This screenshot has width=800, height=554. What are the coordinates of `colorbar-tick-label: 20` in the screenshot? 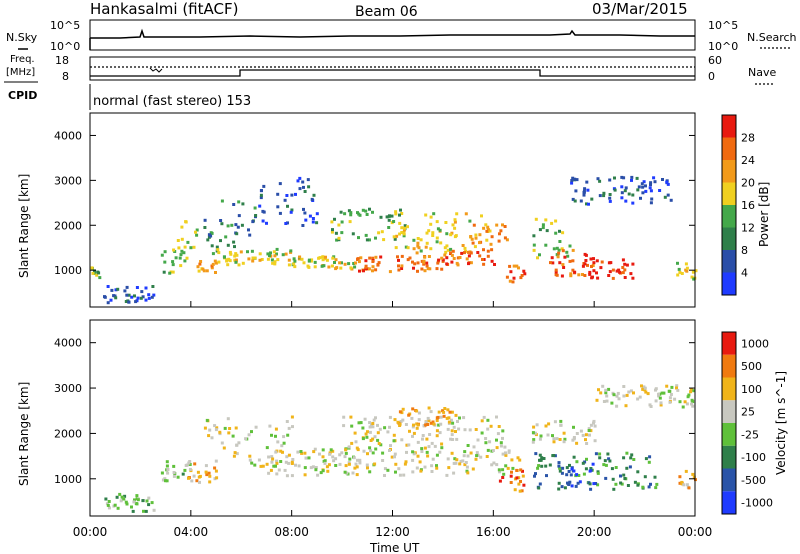 It's located at (748, 183).